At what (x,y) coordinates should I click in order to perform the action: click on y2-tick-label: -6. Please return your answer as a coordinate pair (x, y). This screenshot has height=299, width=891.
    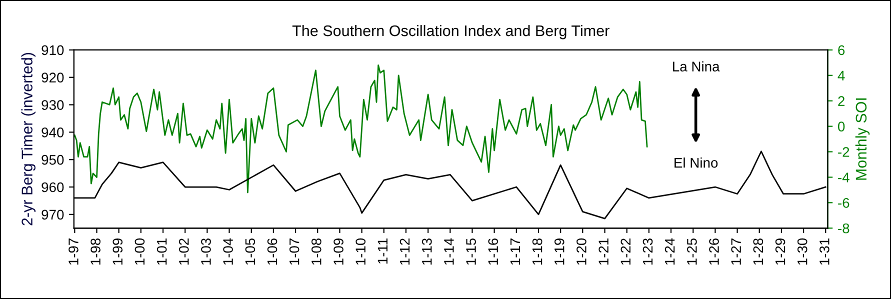
    Looking at the image, I should click on (844, 203).